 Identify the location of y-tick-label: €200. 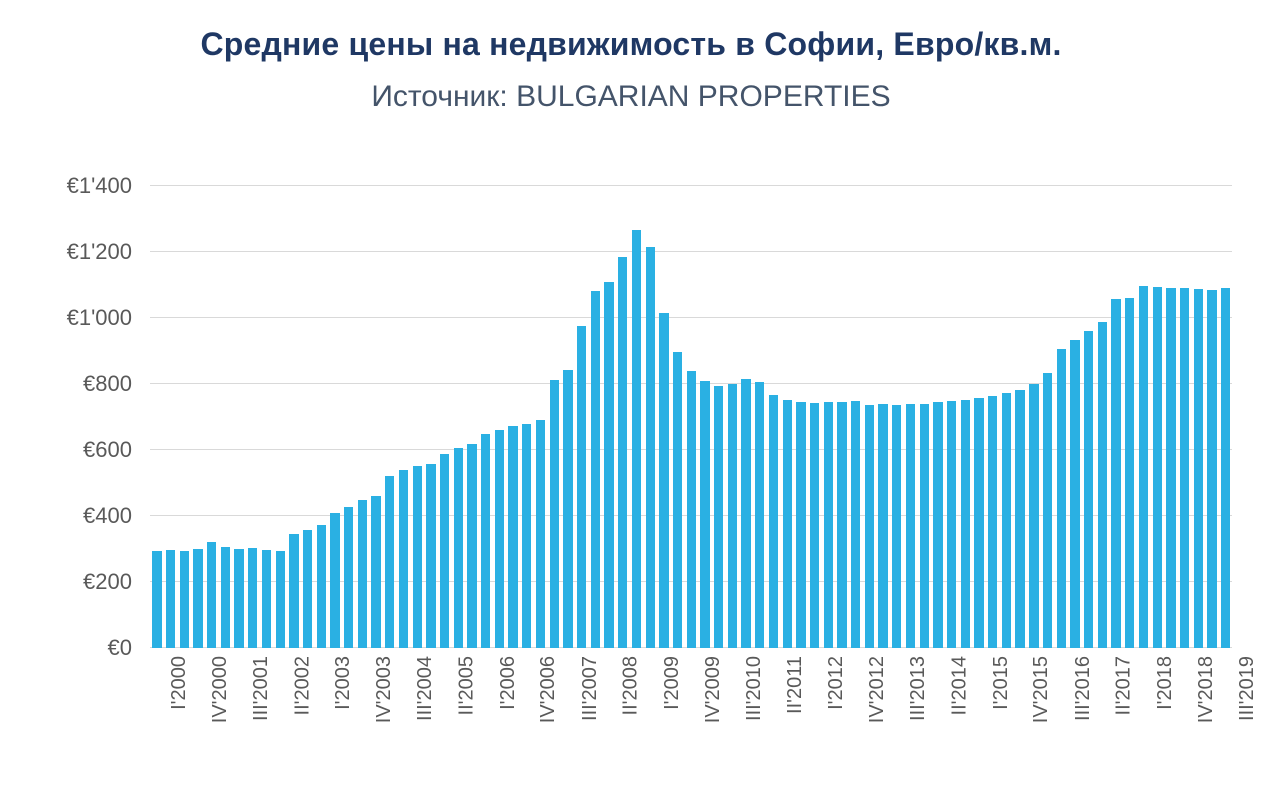
(107, 582).